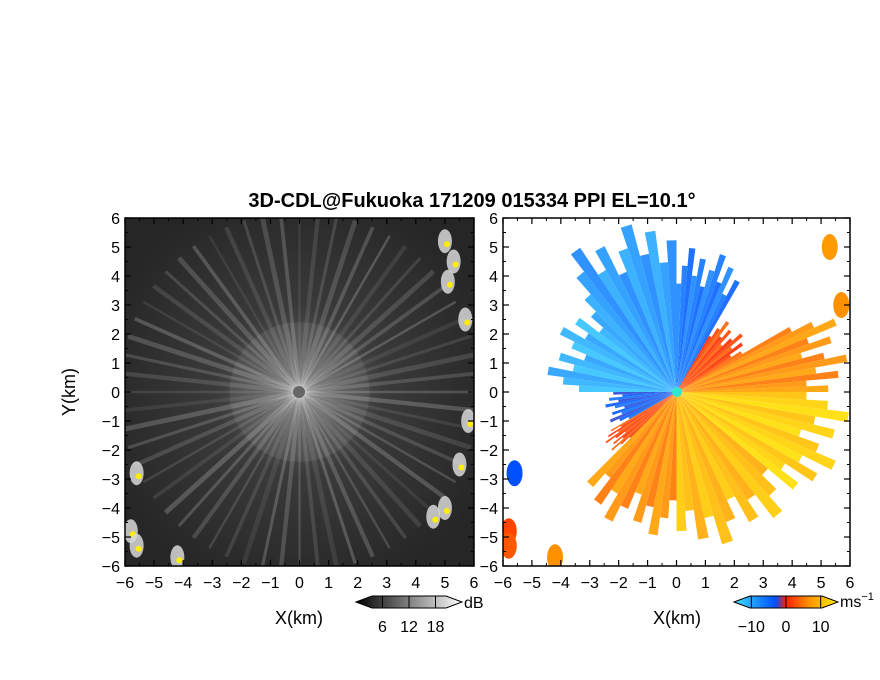  What do you see at coordinates (411, 616) in the screenshot?
I see `left-colorbar-ticks: 6 12 18` at bounding box center [411, 616].